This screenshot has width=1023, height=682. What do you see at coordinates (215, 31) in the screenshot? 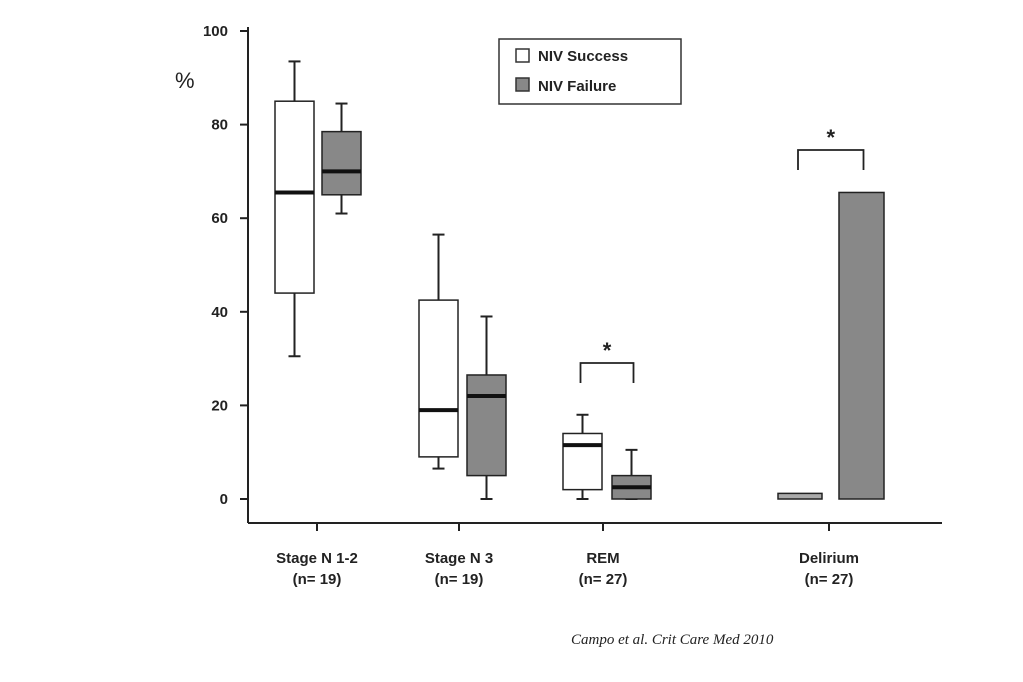
I see `y-tick-label: 100` at bounding box center [215, 31].